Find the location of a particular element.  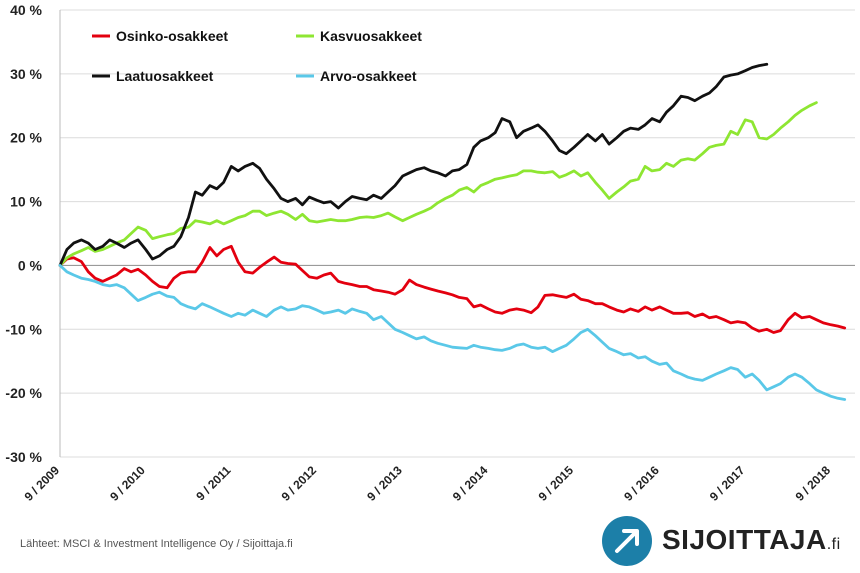

y-tick-label: 40 % is located at coordinates (26, 10).